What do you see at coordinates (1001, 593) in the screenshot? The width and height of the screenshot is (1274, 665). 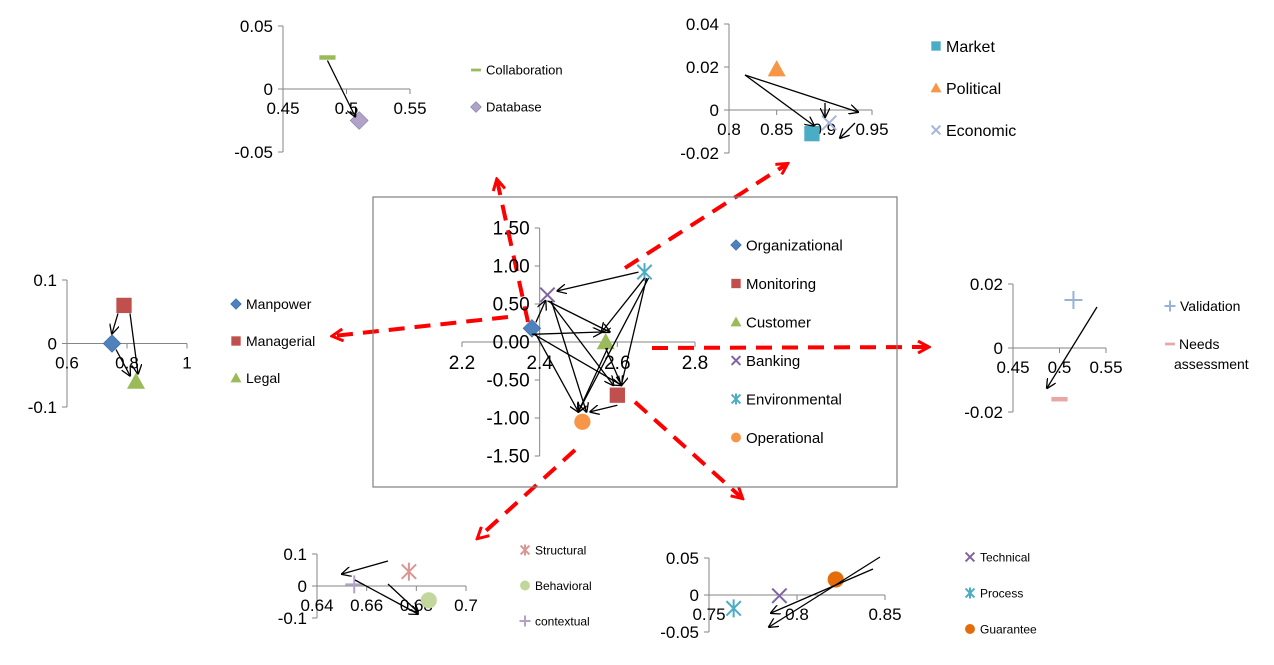 I see `legend-label-process: Process` at bounding box center [1001, 593].